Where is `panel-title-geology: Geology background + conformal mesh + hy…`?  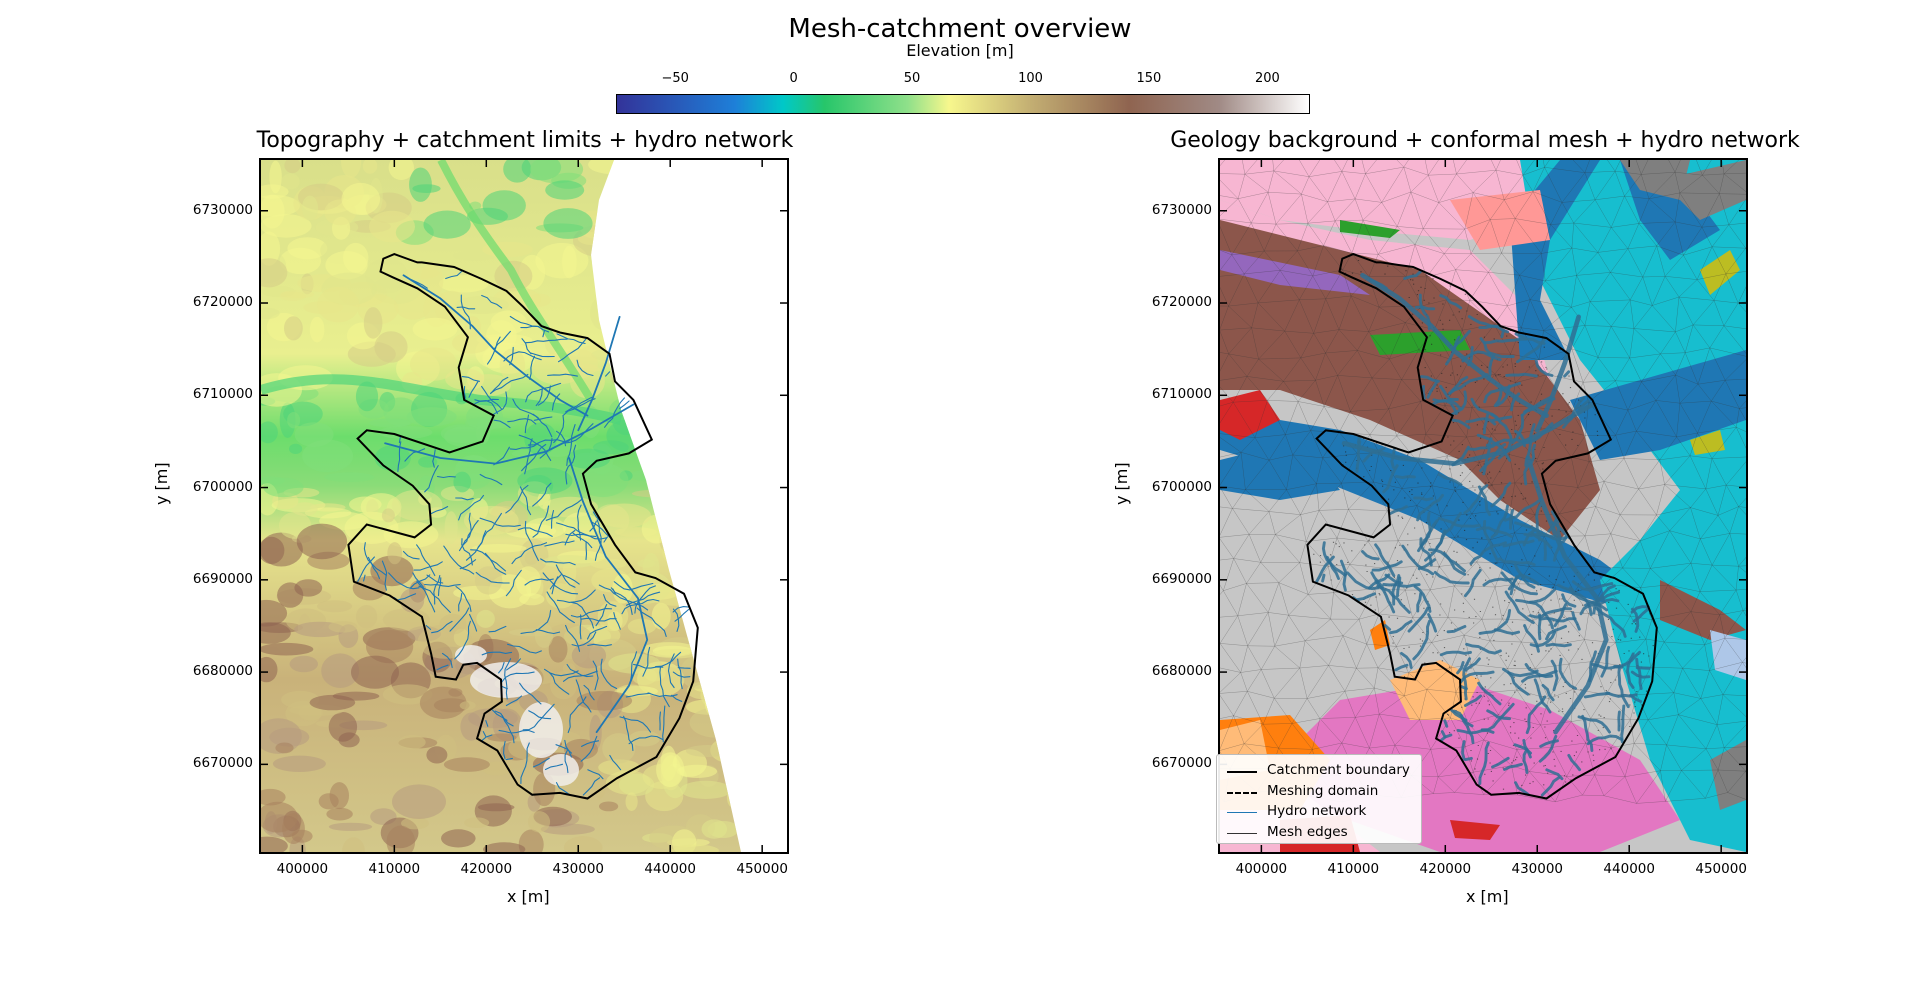 panel-title-geology: Geology background + conformal mesh + hy… is located at coordinates (1485, 140).